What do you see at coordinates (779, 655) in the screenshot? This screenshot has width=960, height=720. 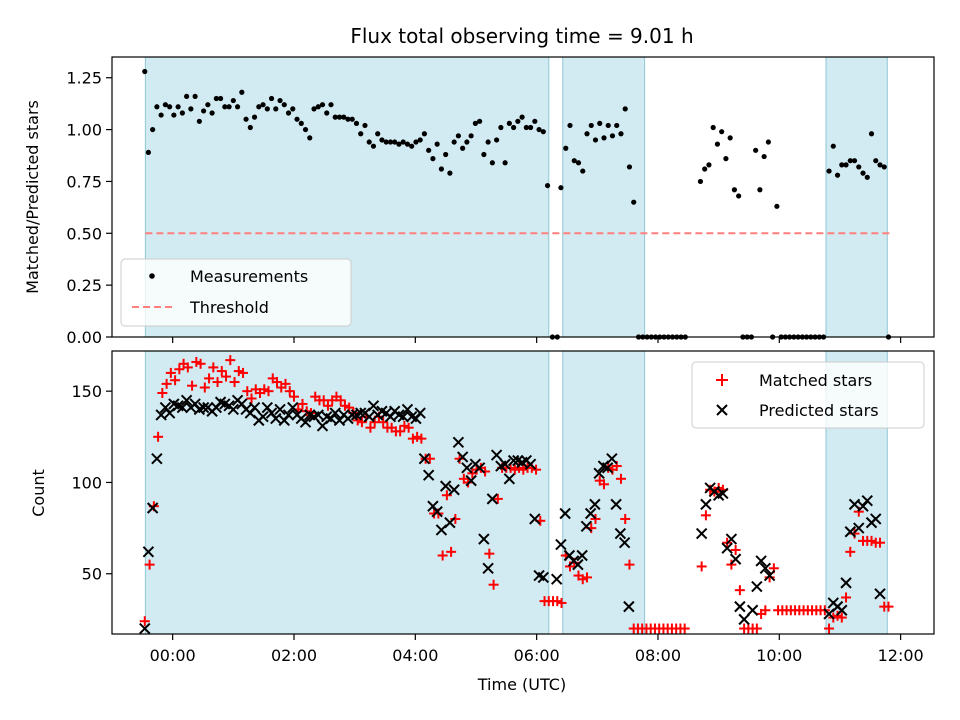 I see `x-tick-label: 10:00` at bounding box center [779, 655].